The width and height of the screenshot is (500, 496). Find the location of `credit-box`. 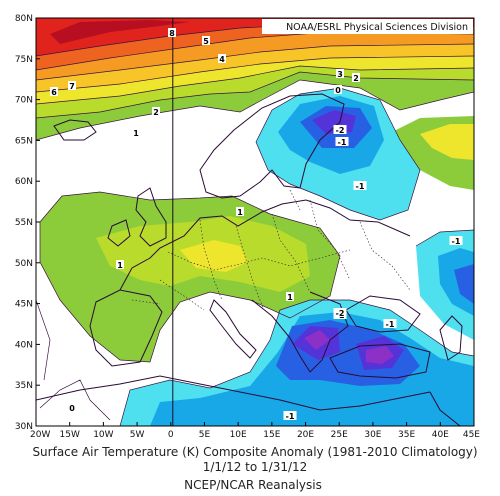

credit-box is located at coordinates (367, 26).